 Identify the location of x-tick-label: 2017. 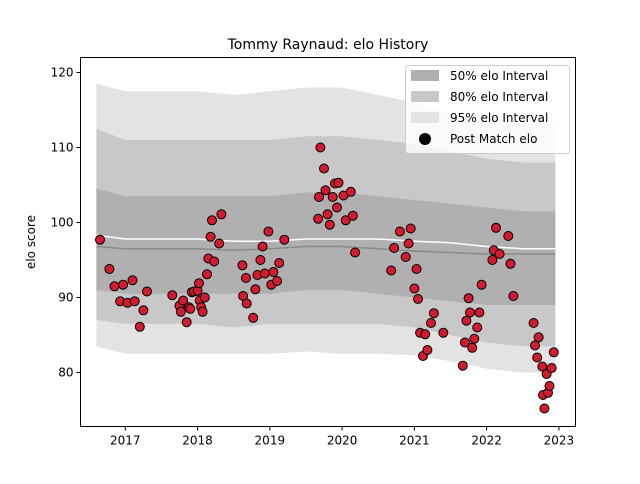
(125, 441).